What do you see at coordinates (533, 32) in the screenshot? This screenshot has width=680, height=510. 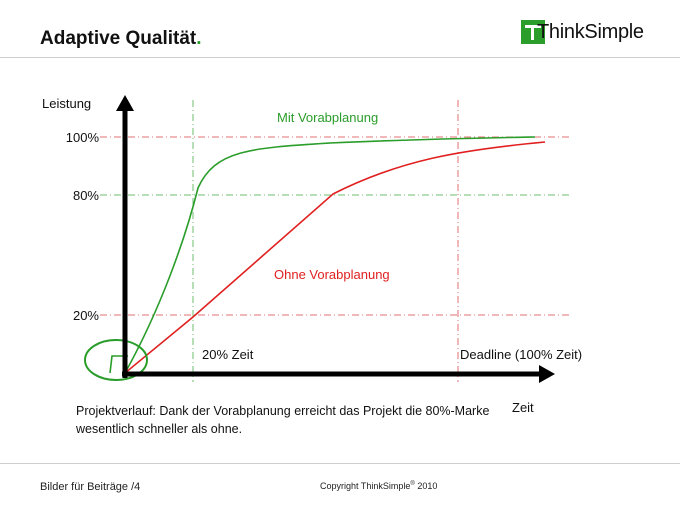 I see `logo-mark-icon` at bounding box center [533, 32].